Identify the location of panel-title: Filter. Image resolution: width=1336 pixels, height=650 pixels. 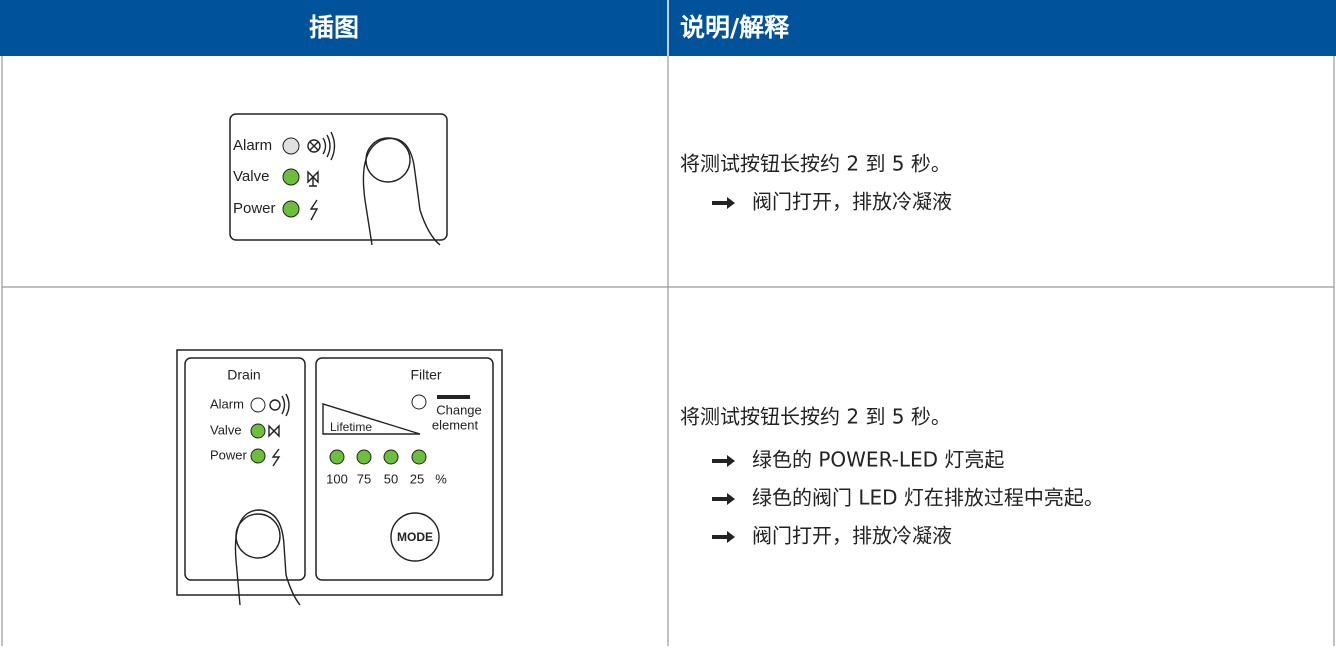
(425, 375).